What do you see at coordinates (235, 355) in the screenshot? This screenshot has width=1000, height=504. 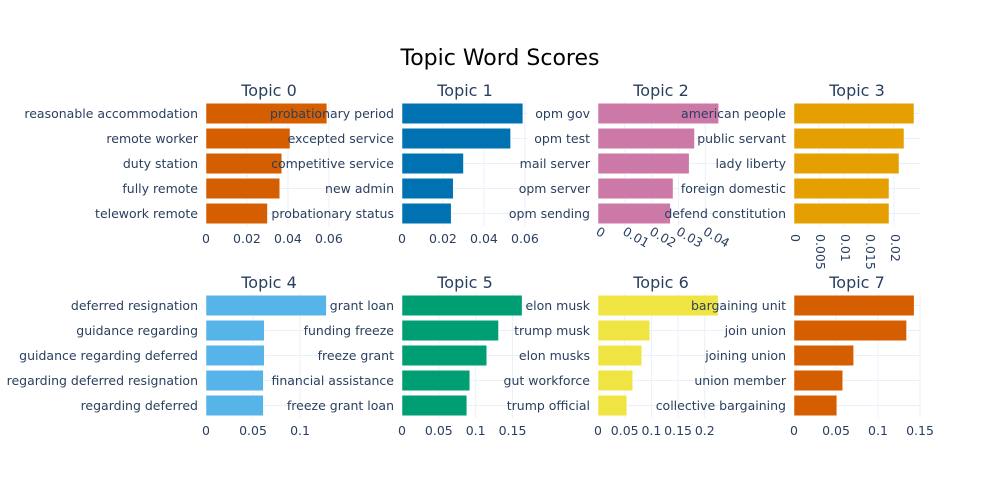 I see `bar-guidance-regarding-deferred` at bounding box center [235, 355].